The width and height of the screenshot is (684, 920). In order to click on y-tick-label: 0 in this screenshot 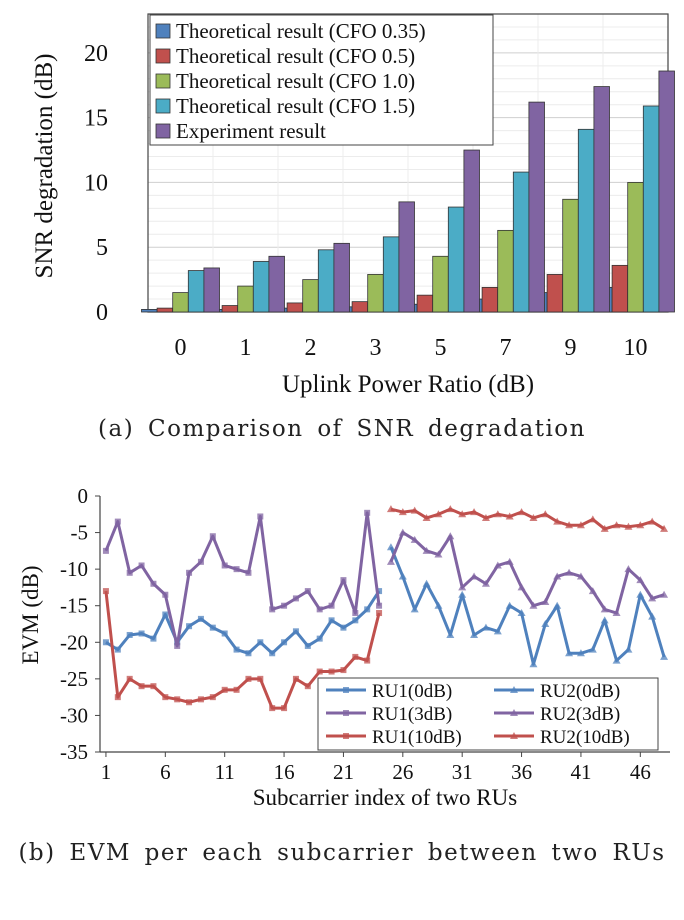, I will do `click(83, 496)`.